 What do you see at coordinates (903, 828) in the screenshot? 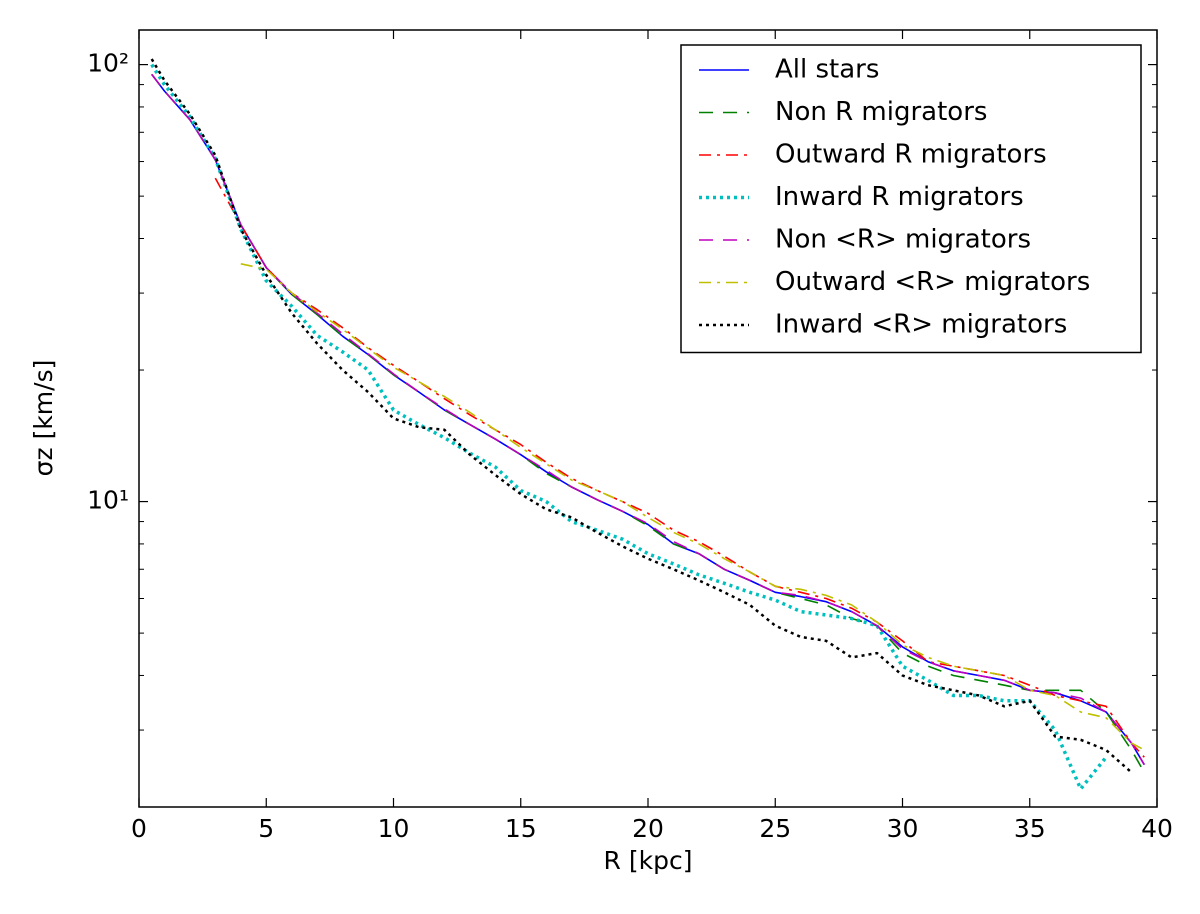
I see `x-tick-label: 30` at bounding box center [903, 828].